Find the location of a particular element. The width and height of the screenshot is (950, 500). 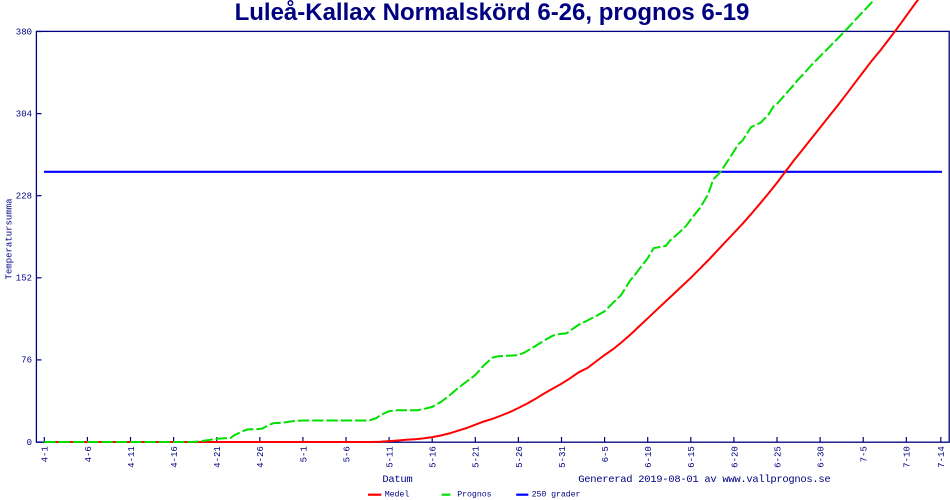

svg-text: 6-15 is located at coordinates (692, 457).